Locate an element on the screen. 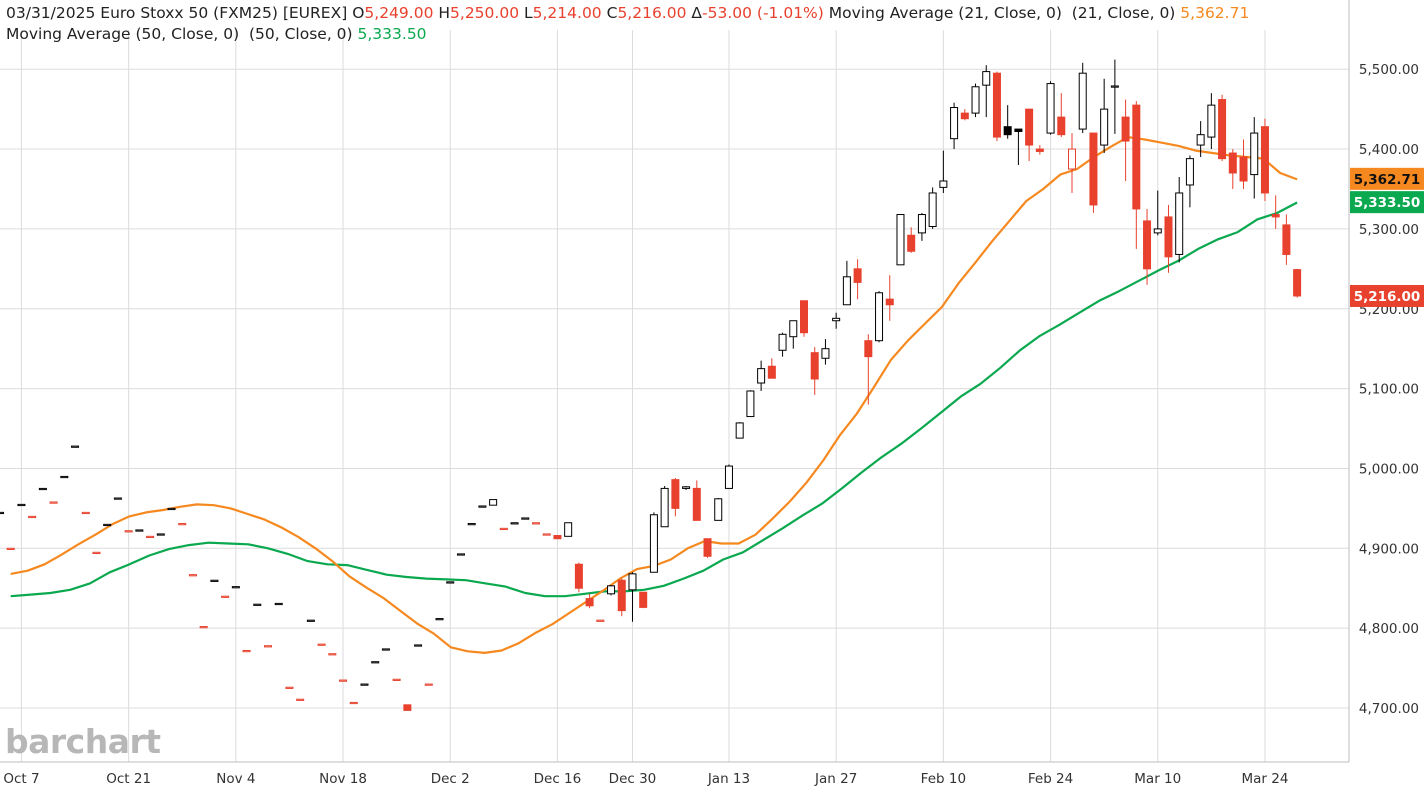  price-tag-label-ma50: 5,333.50 is located at coordinates (1387, 203).